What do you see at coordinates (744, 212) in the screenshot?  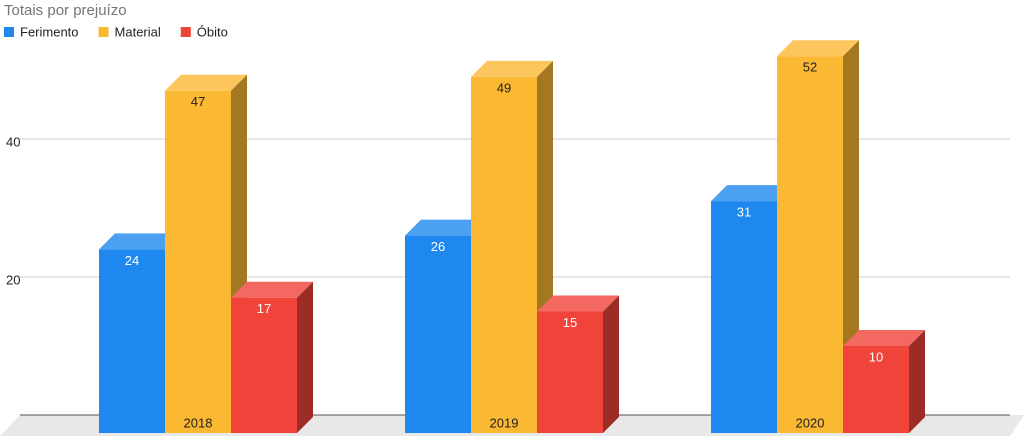 I see `data-label: 31` at bounding box center [744, 212].